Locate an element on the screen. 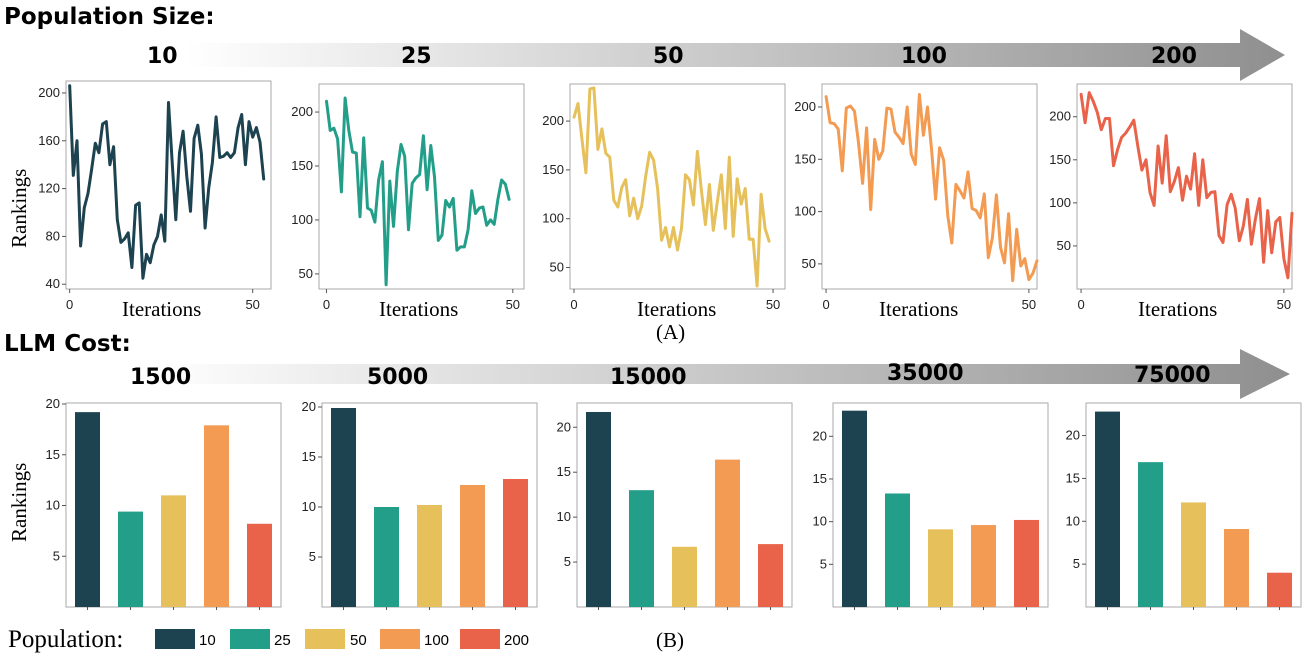 The image size is (1309, 658). caption-a: (A) is located at coordinates (670, 332).